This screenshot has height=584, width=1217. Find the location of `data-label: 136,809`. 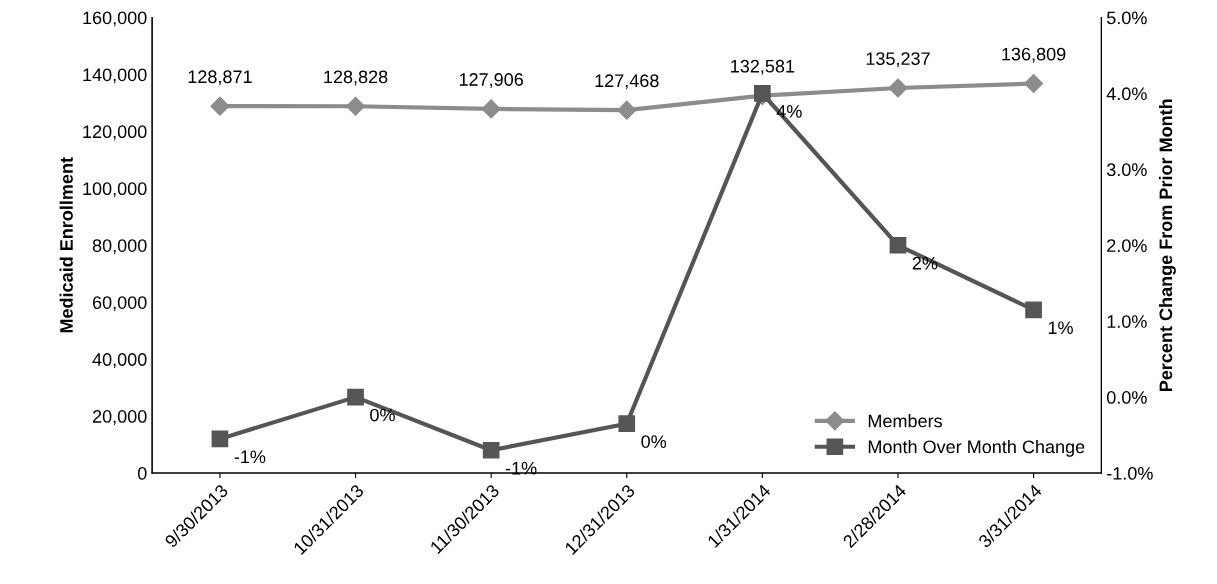

data-label: 136,809 is located at coordinates (1034, 55).